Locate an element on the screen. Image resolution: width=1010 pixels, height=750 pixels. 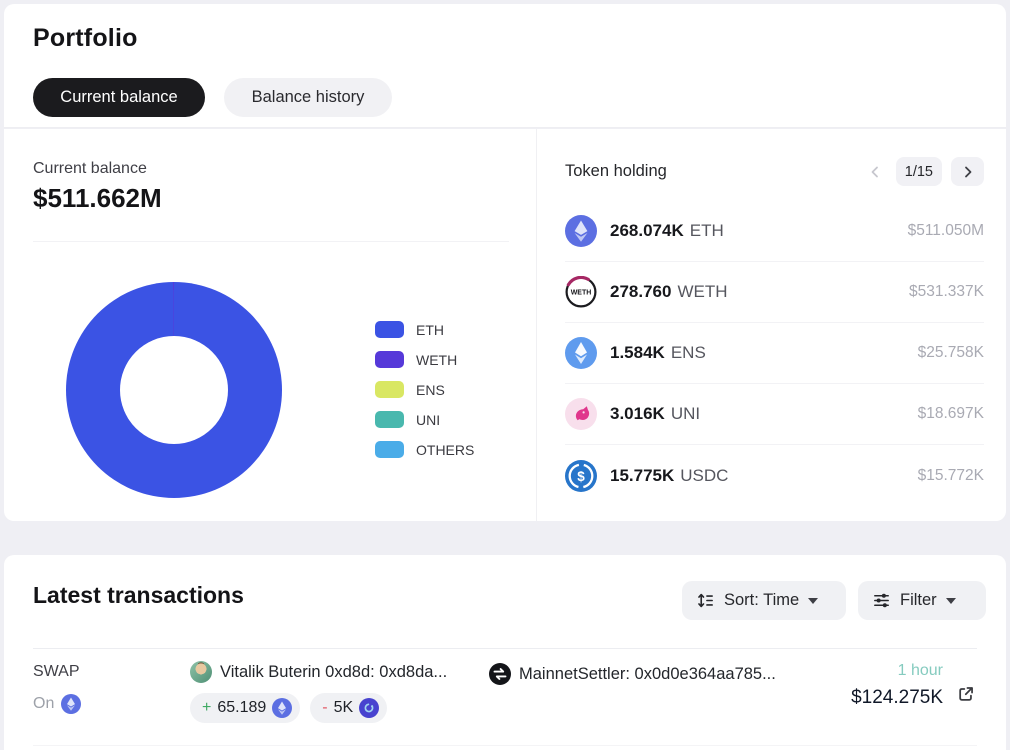
weth-token-icon: WETH is located at coordinates (581, 292).